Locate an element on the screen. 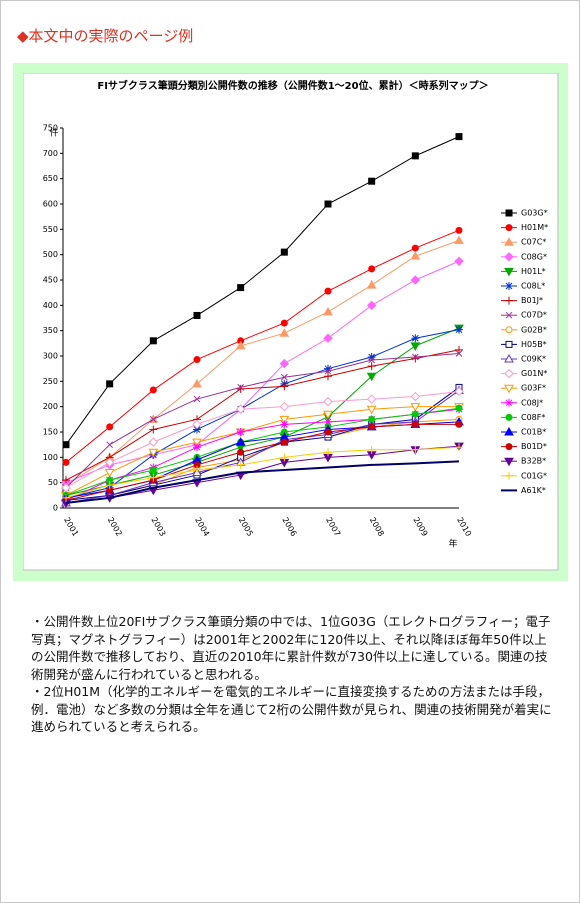 The image size is (580, 903). y-tick-label: 150 is located at coordinates (50, 432).